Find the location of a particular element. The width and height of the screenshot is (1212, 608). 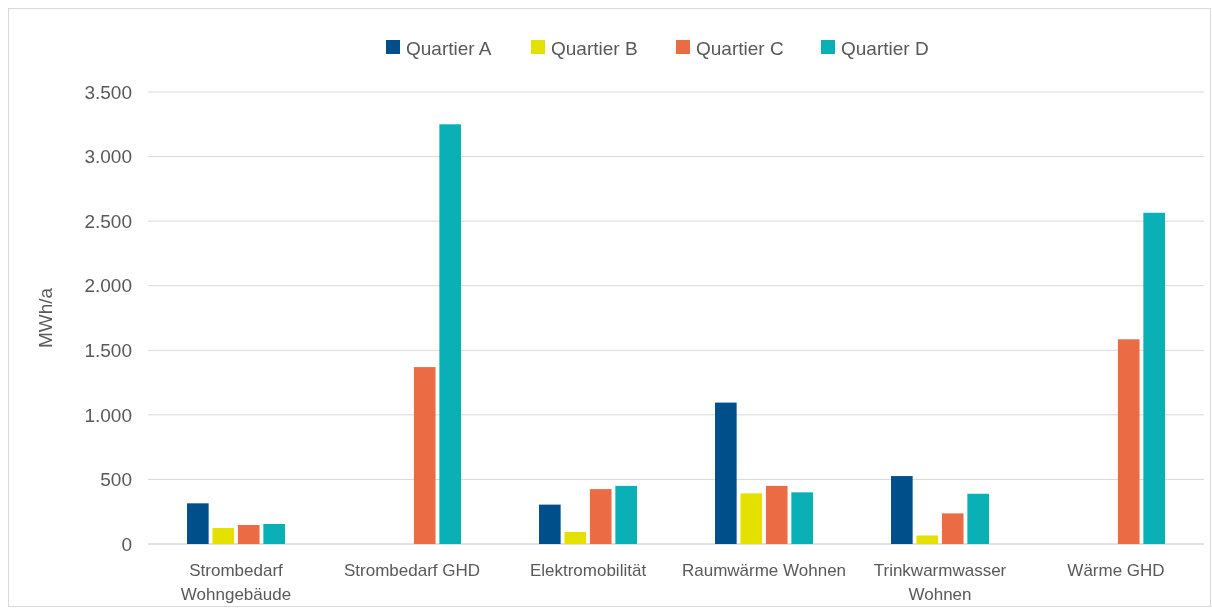

y-tick-label: 3.500 is located at coordinates (108, 92).